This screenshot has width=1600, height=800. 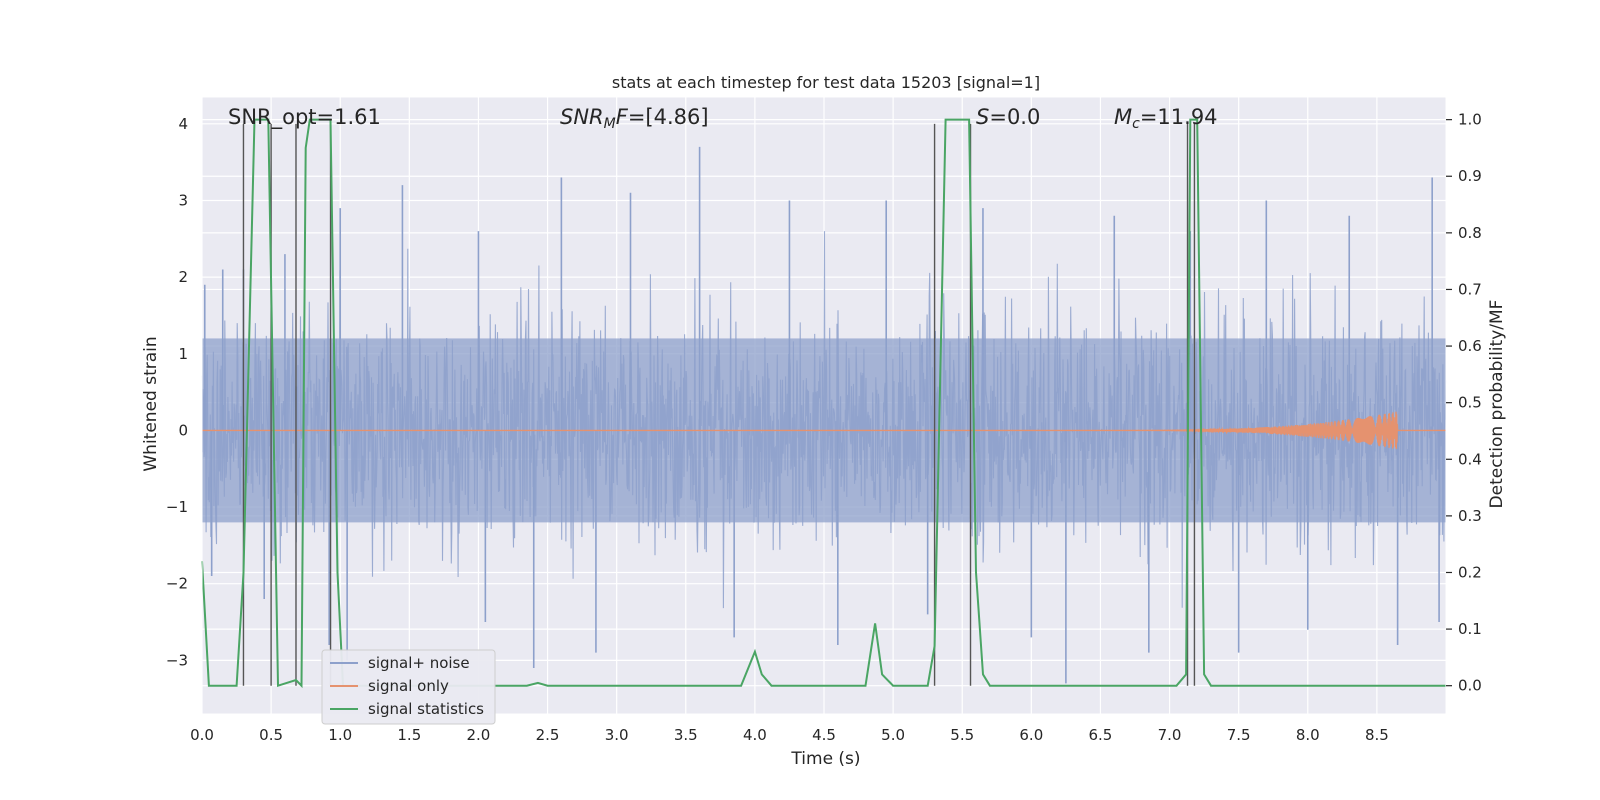 I want to click on x-tick-label: 5.0, so click(x=893, y=735).